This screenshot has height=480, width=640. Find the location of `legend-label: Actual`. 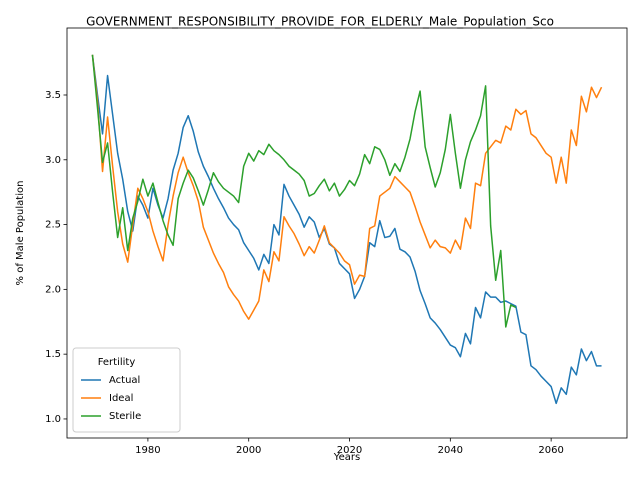

legend-label: Actual is located at coordinates (124, 380).